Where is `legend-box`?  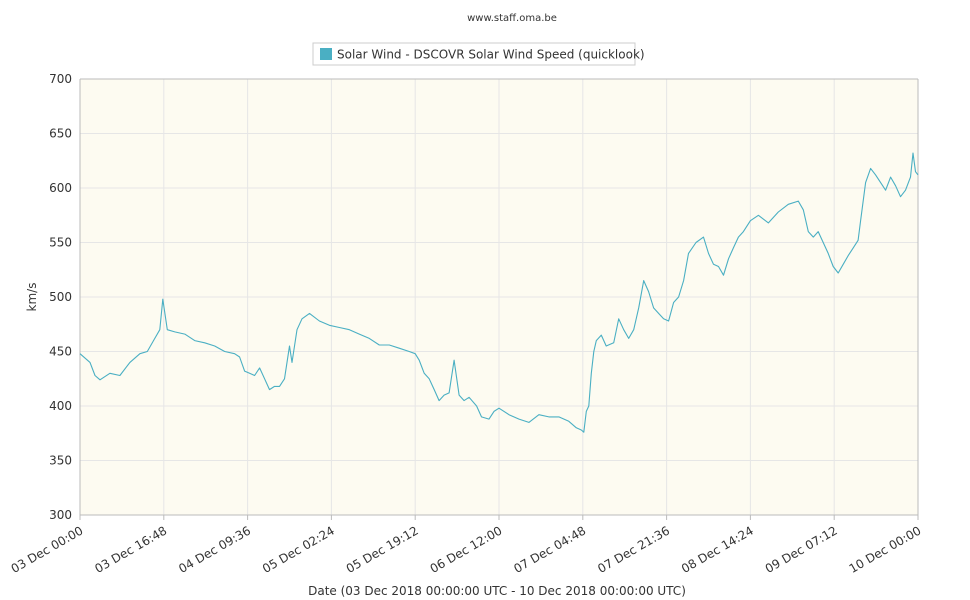 legend-box is located at coordinates (474, 54).